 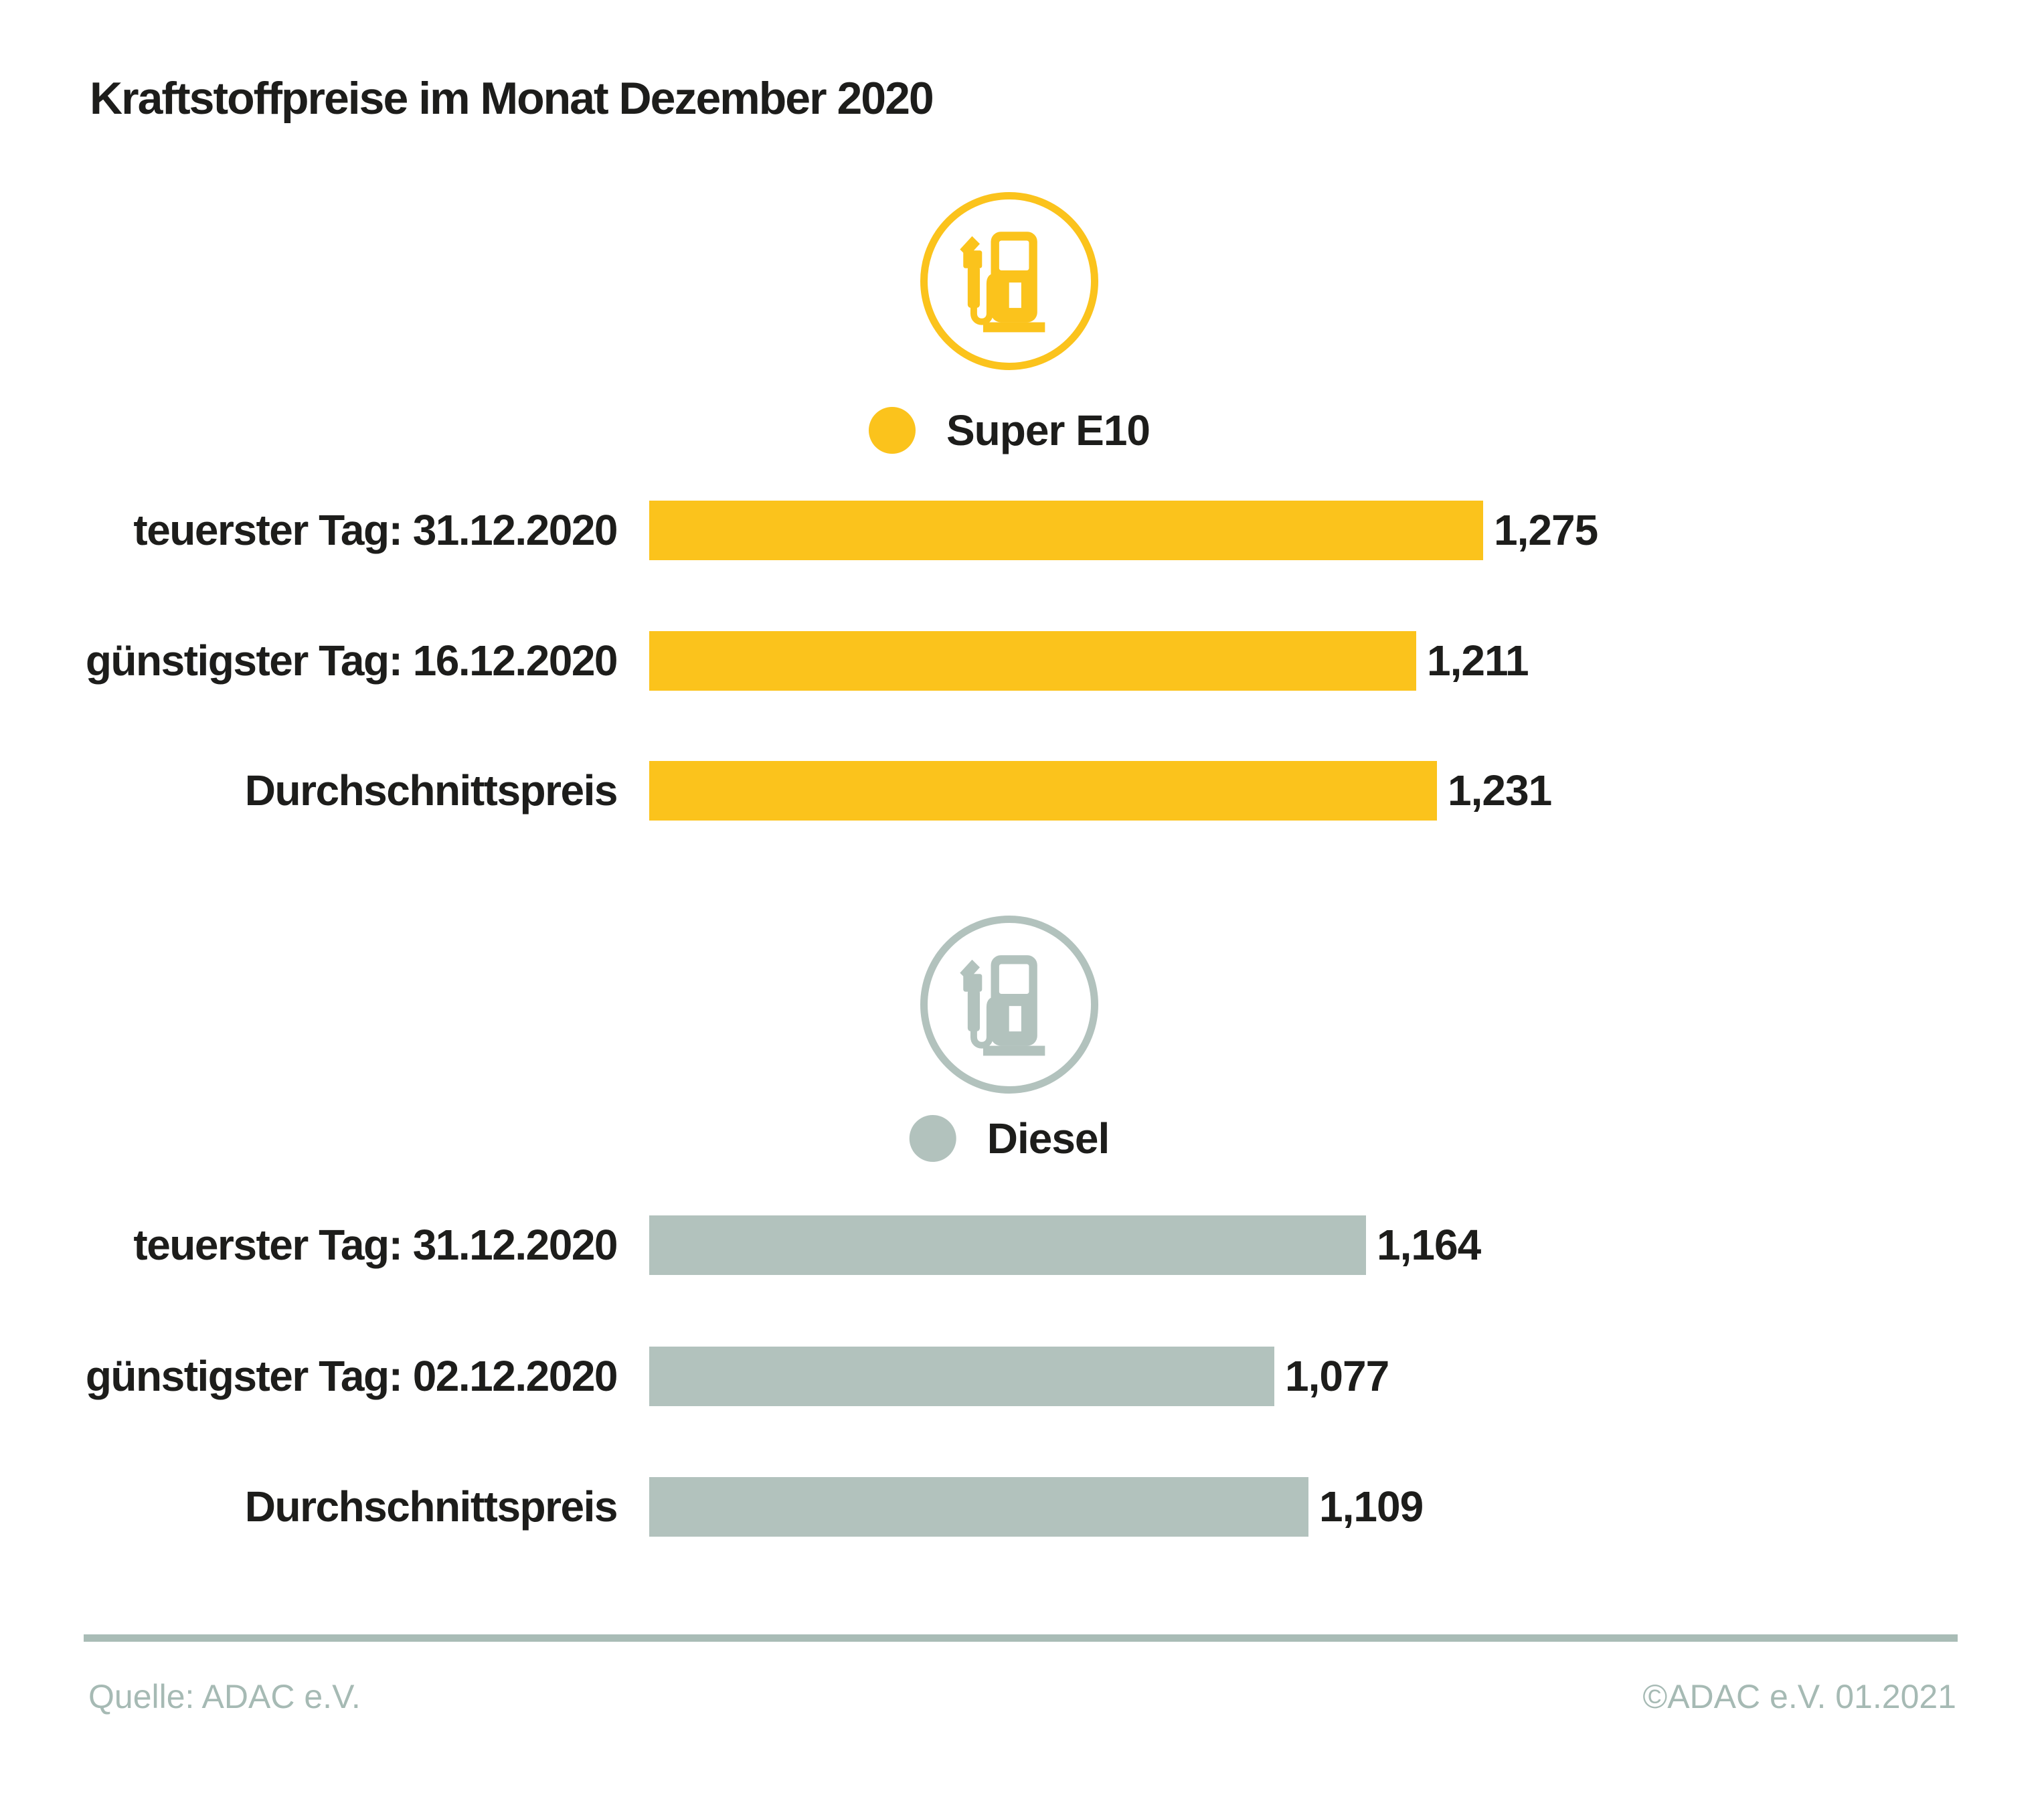 I want to click on legend-super-e10: Super E10, so click(x=1009, y=430).